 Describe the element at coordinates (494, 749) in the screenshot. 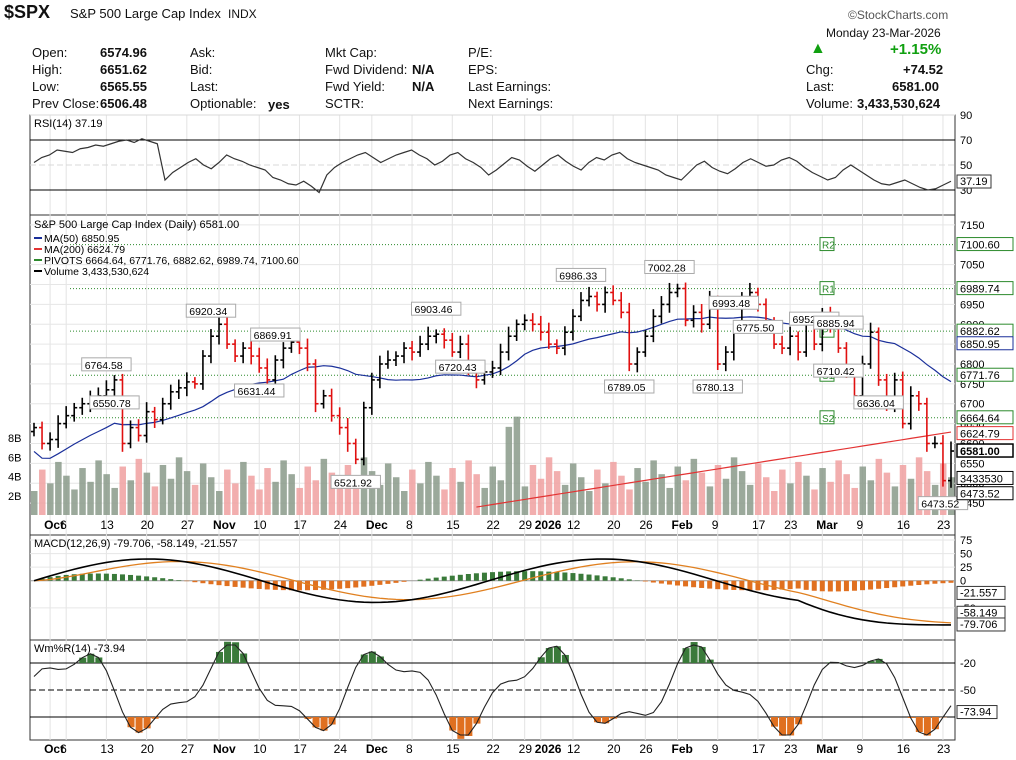

I see `x-axis-label-bottom: 22` at that location.